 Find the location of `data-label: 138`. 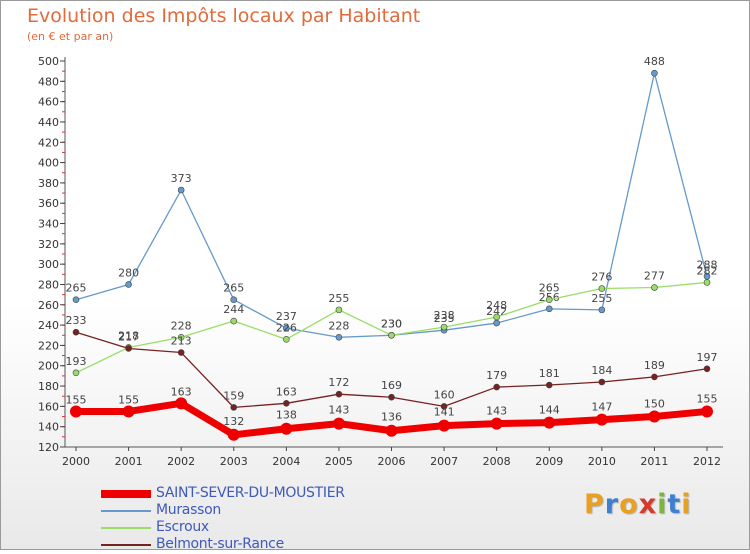

data-label: 138 is located at coordinates (286, 415).